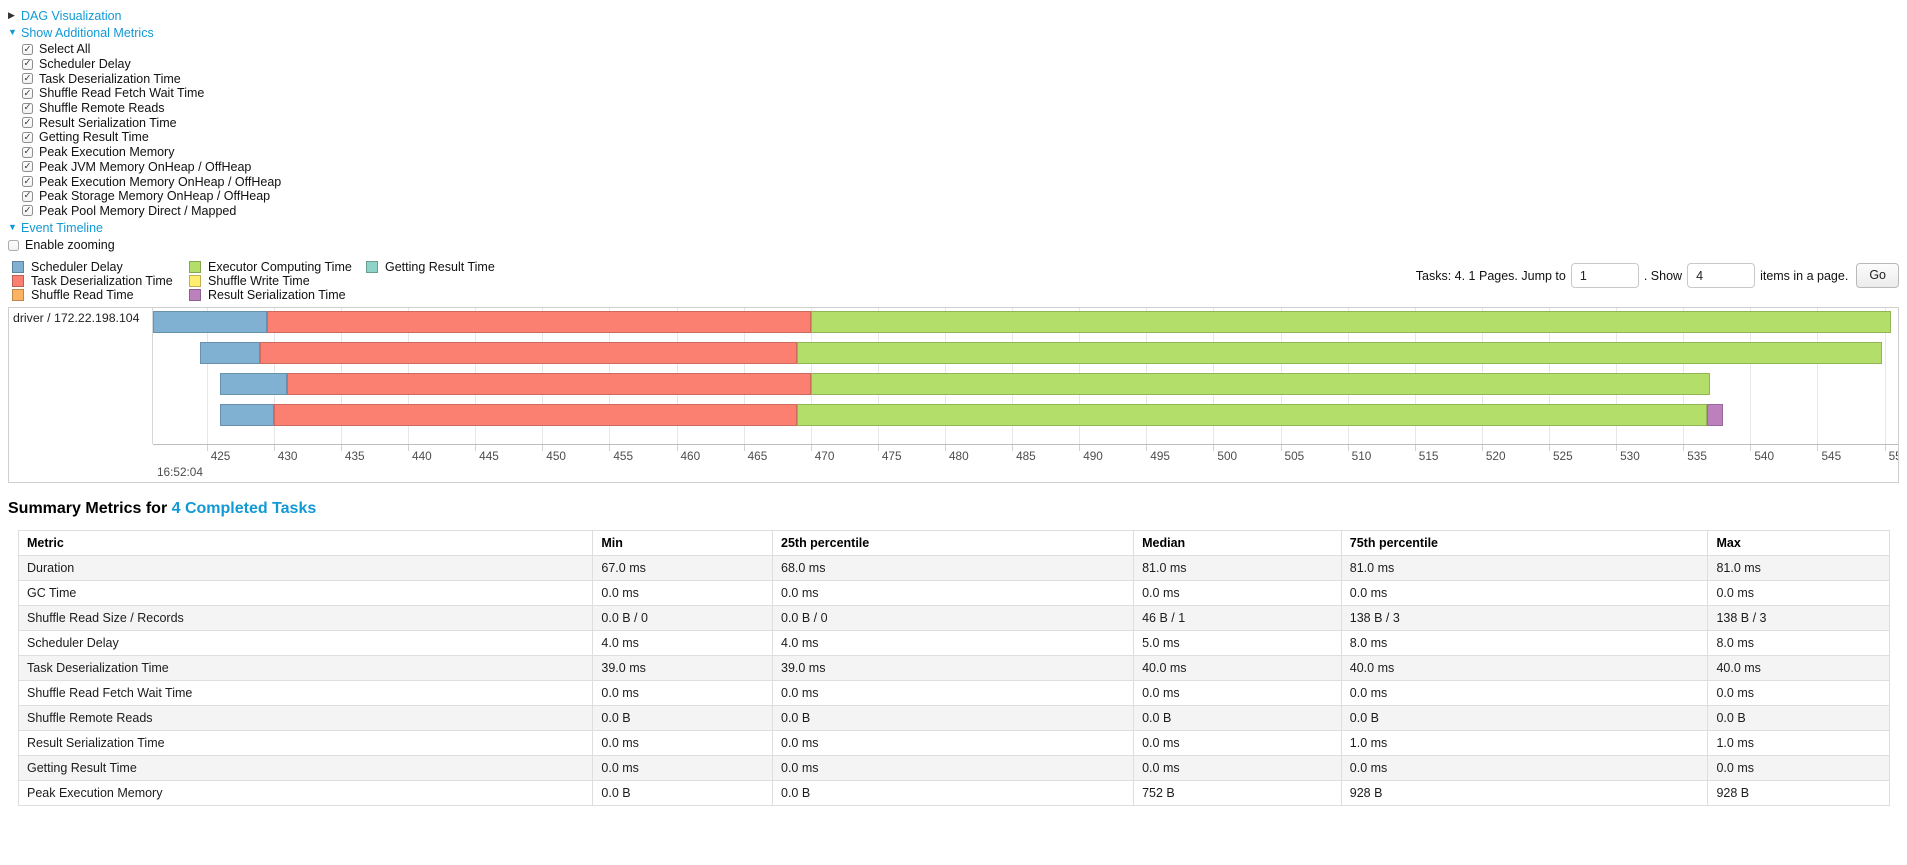 Image resolution: width=1907 pixels, height=865 pixels. I want to click on go-button: Go, so click(1877, 276).